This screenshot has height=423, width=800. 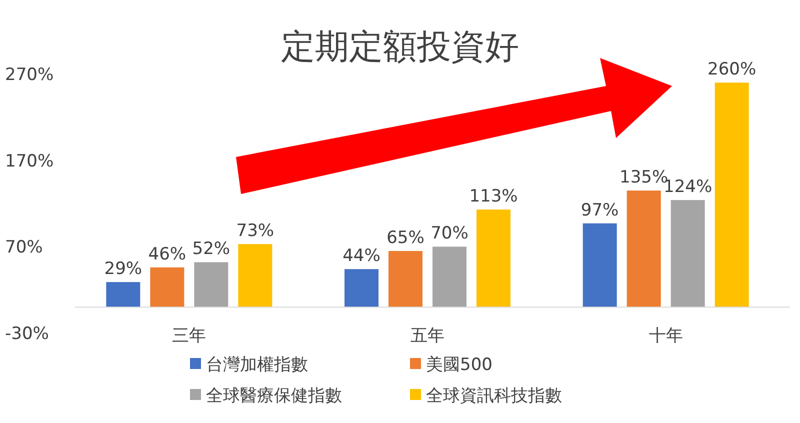 I want to click on x-tick-label: 五年, so click(x=427, y=336).